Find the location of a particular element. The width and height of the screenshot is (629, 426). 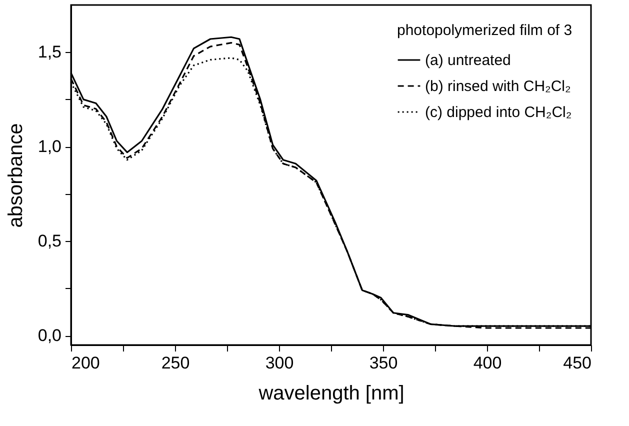

x-tick-label: 300 is located at coordinates (279, 363).